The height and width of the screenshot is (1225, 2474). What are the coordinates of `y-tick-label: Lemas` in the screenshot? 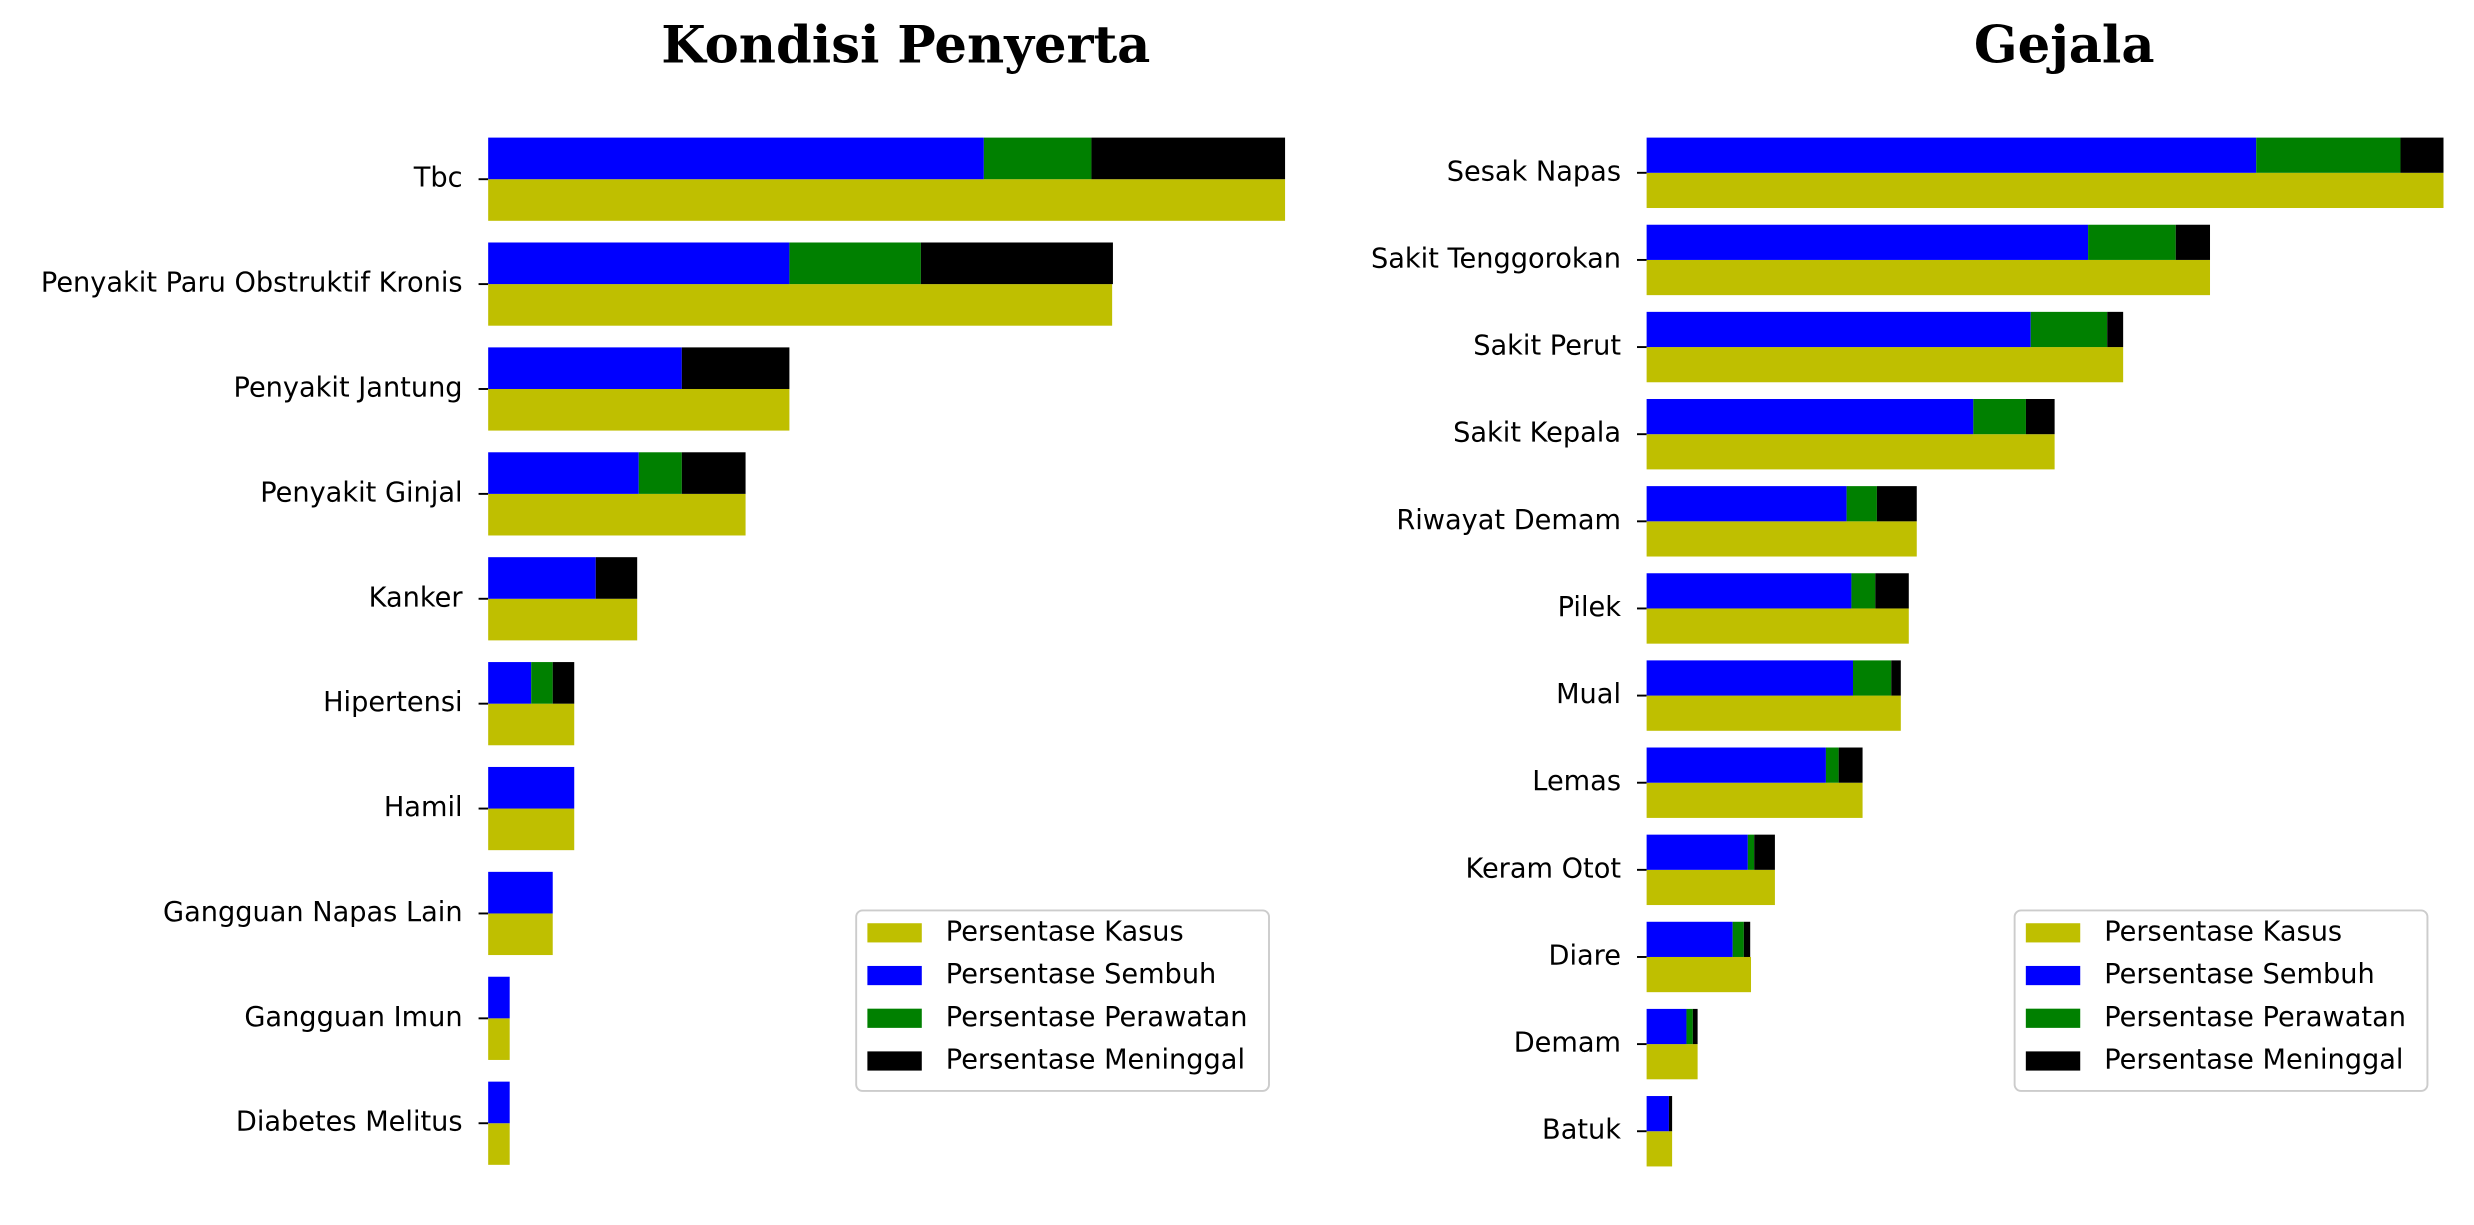 It's located at (1576, 781).